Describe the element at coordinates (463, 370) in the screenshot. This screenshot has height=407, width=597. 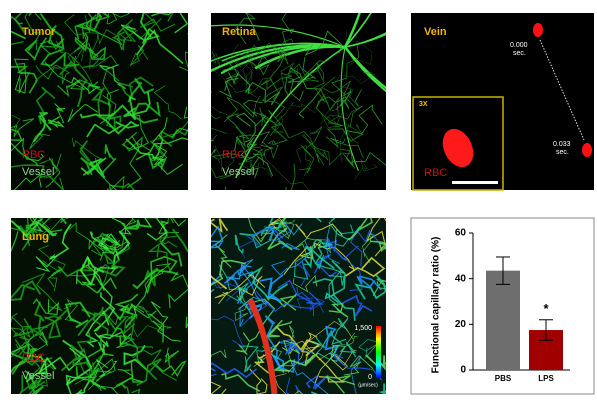
I see `y-tick-label: 0` at that location.